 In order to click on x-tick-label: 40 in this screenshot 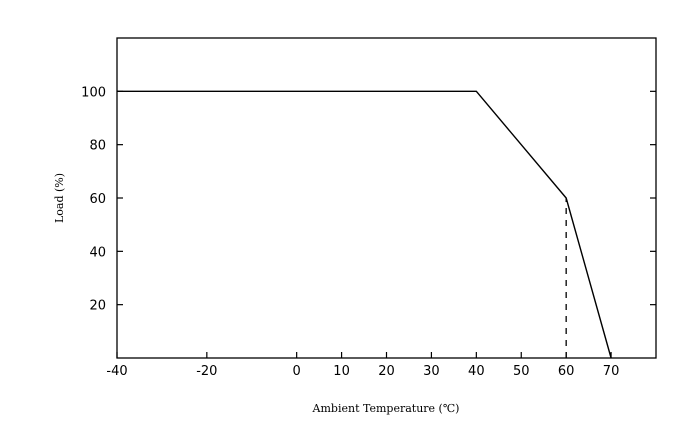, I will do `click(476, 371)`.